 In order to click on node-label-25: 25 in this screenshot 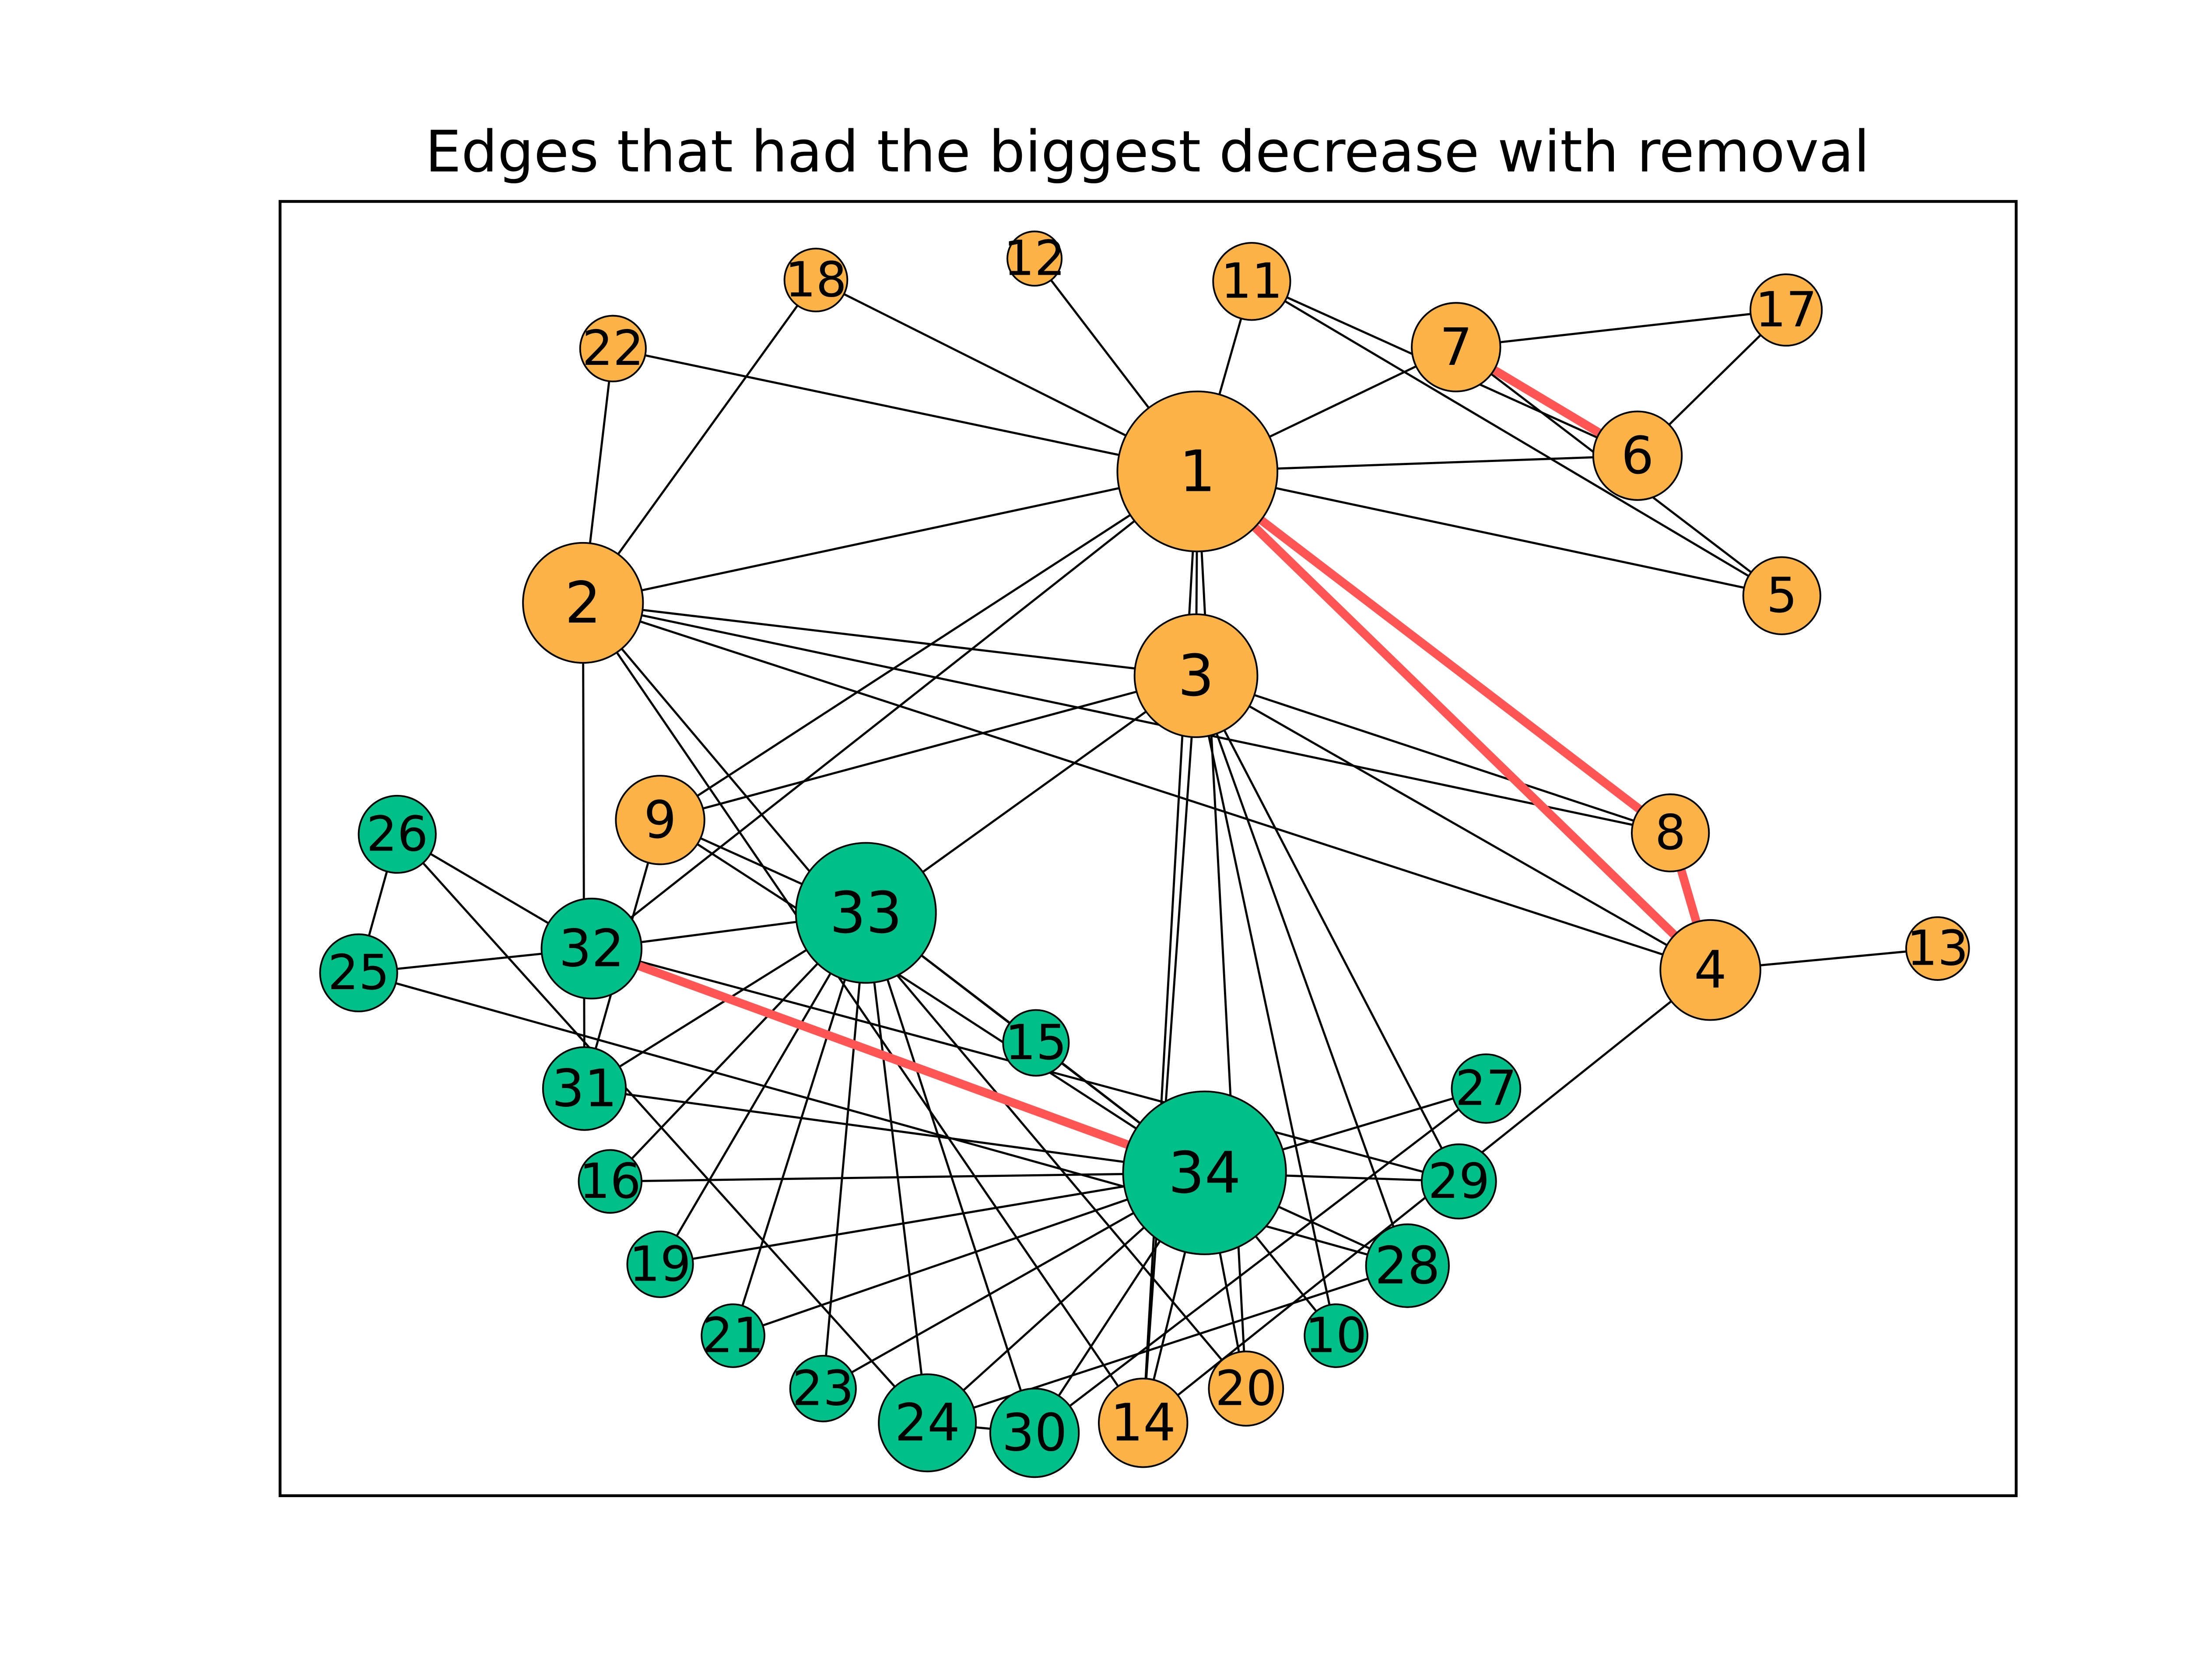, I will do `click(358, 973)`.